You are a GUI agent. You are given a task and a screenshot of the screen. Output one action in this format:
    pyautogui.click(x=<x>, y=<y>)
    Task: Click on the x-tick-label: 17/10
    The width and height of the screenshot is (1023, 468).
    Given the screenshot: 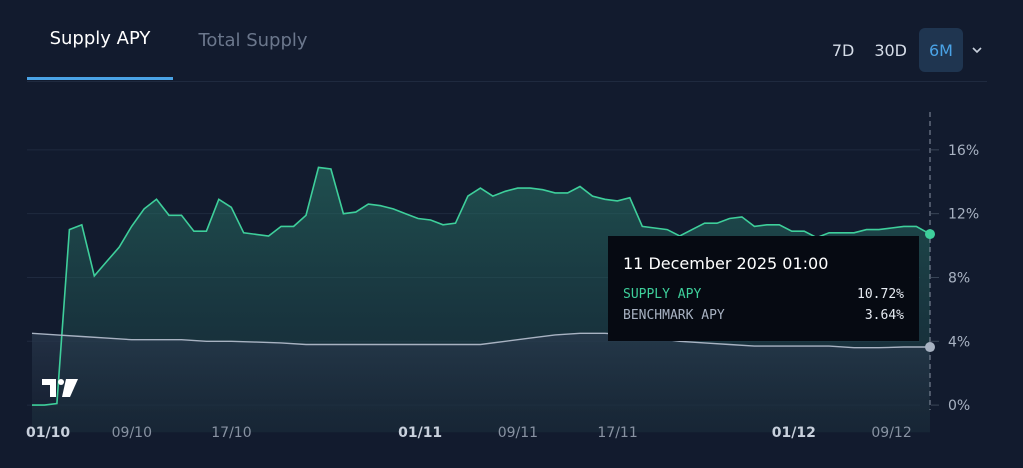 What is the action you would take?
    pyautogui.click(x=231, y=433)
    